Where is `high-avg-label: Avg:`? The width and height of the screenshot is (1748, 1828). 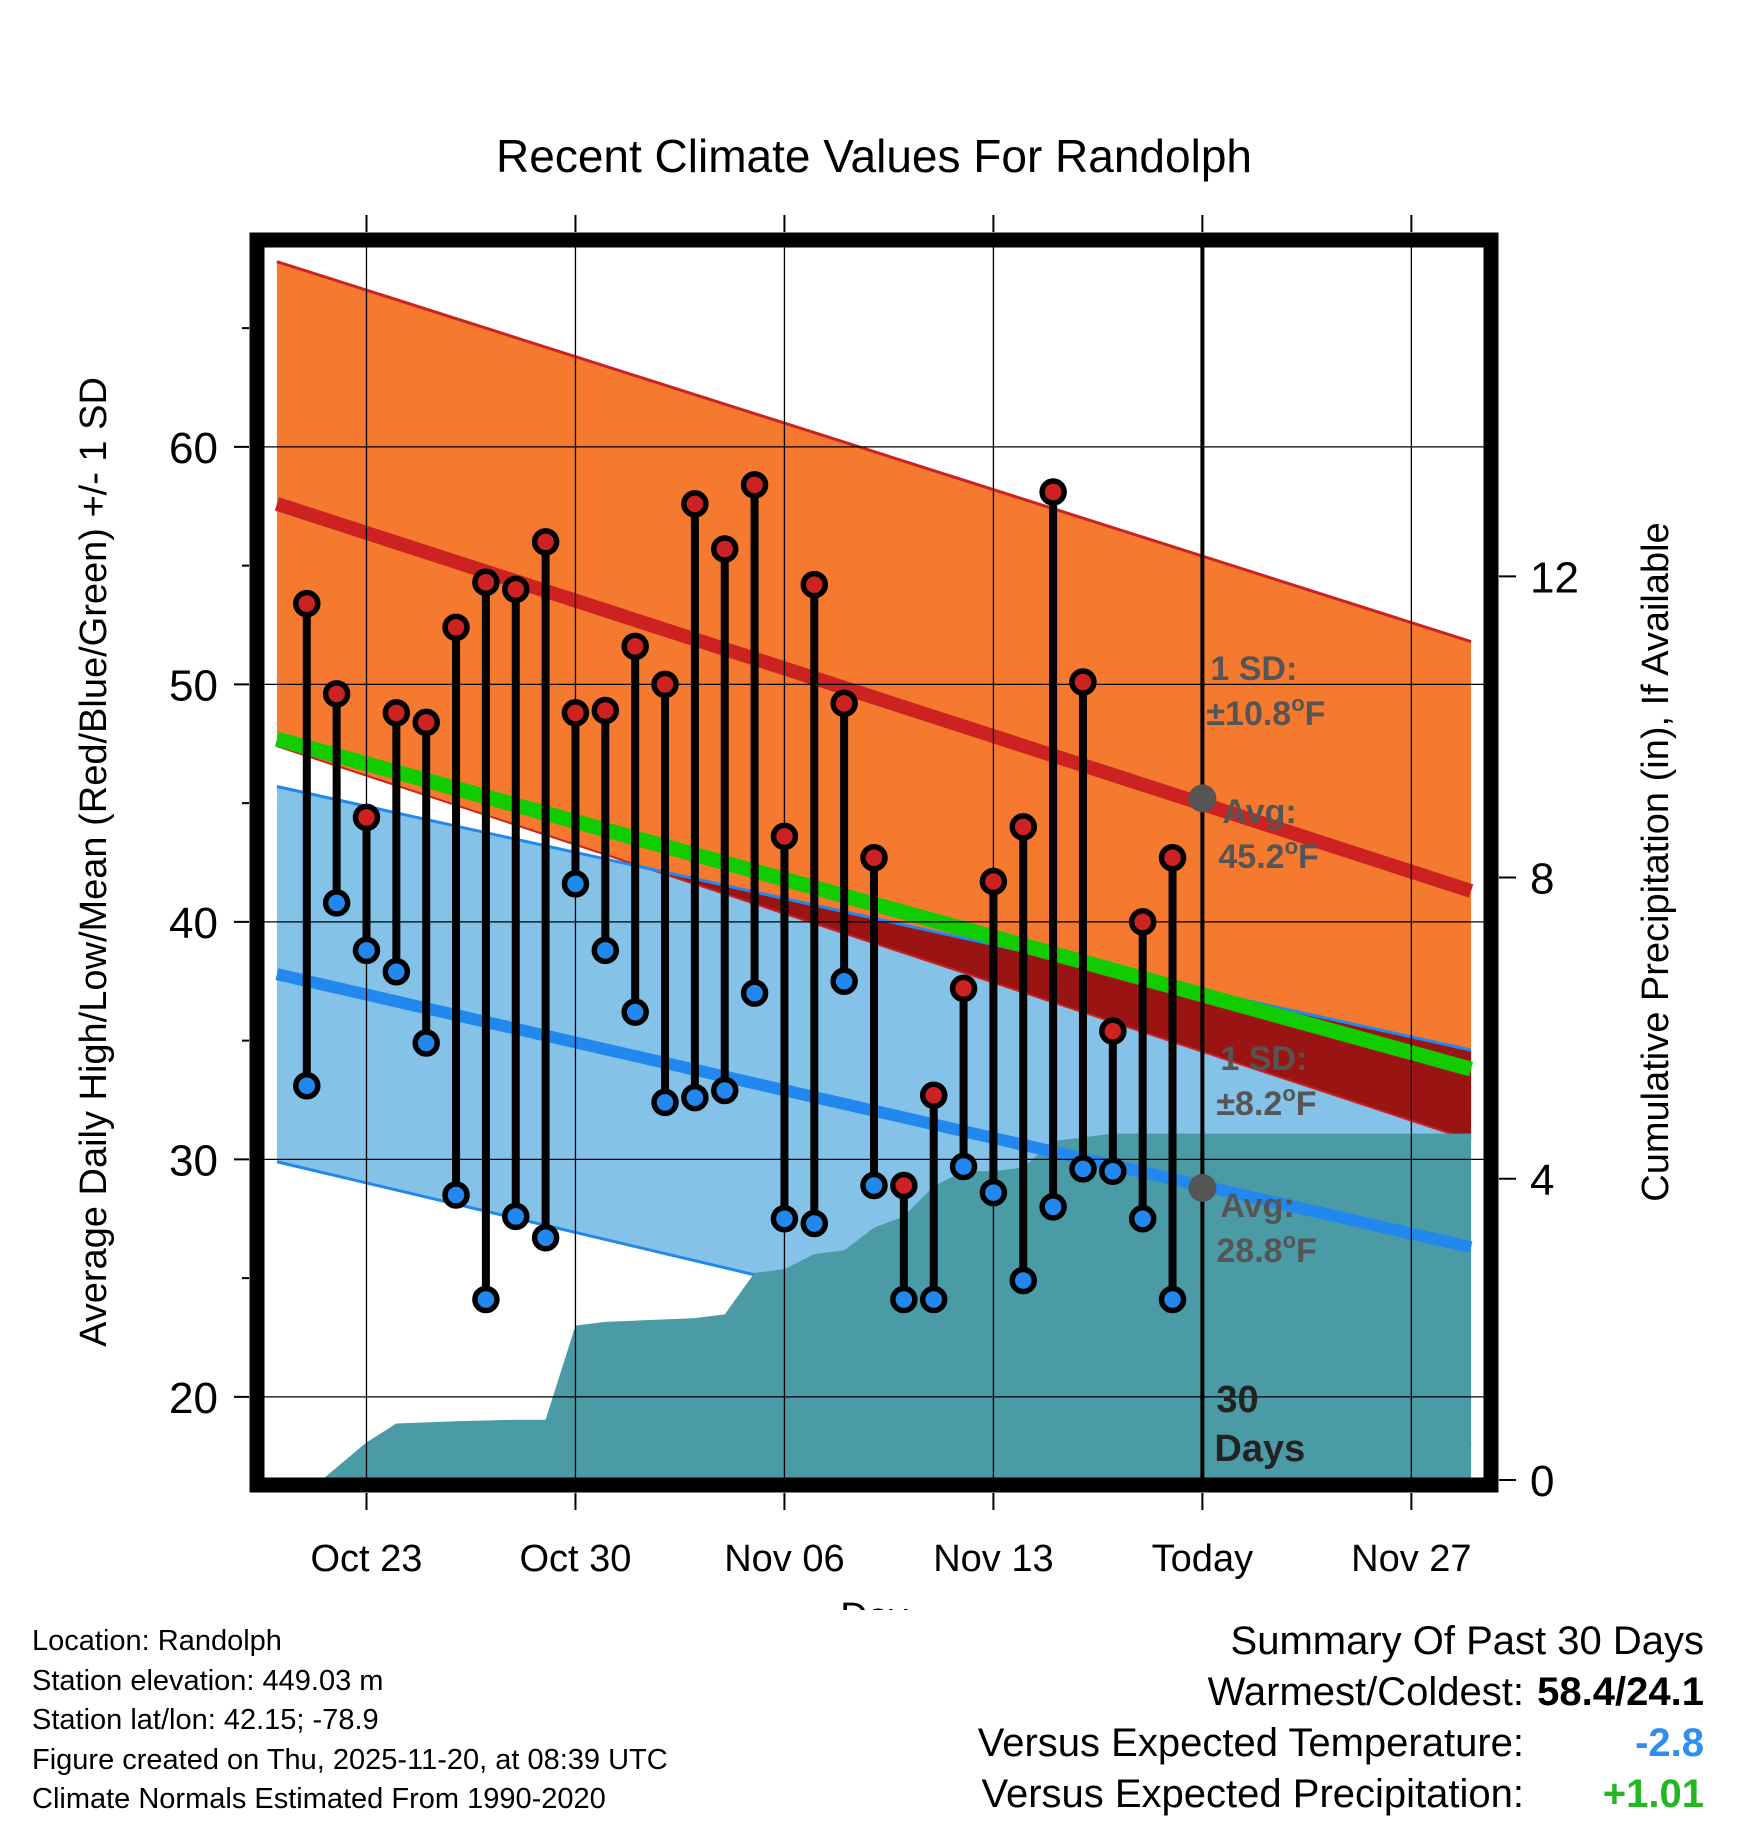 high-avg-label: Avg: is located at coordinates (1259, 812).